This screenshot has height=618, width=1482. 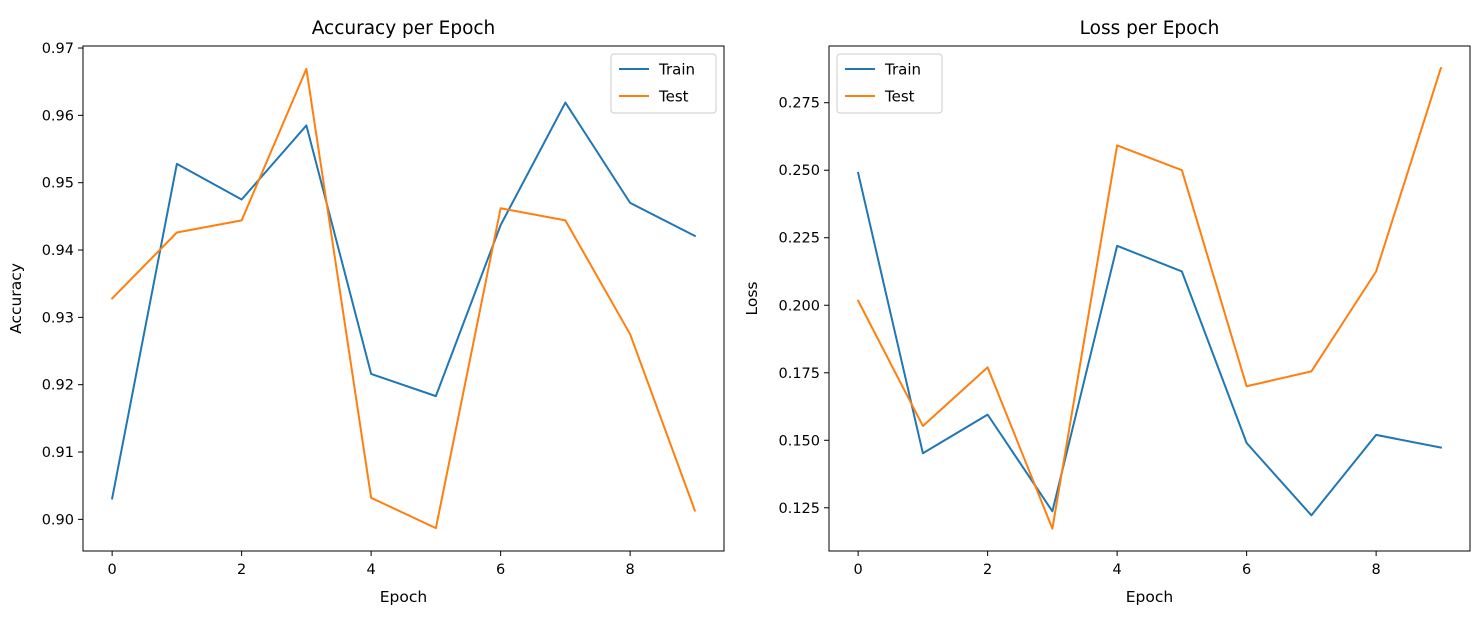 What do you see at coordinates (58, 318) in the screenshot?
I see `y-tick-label: 0.93` at bounding box center [58, 318].